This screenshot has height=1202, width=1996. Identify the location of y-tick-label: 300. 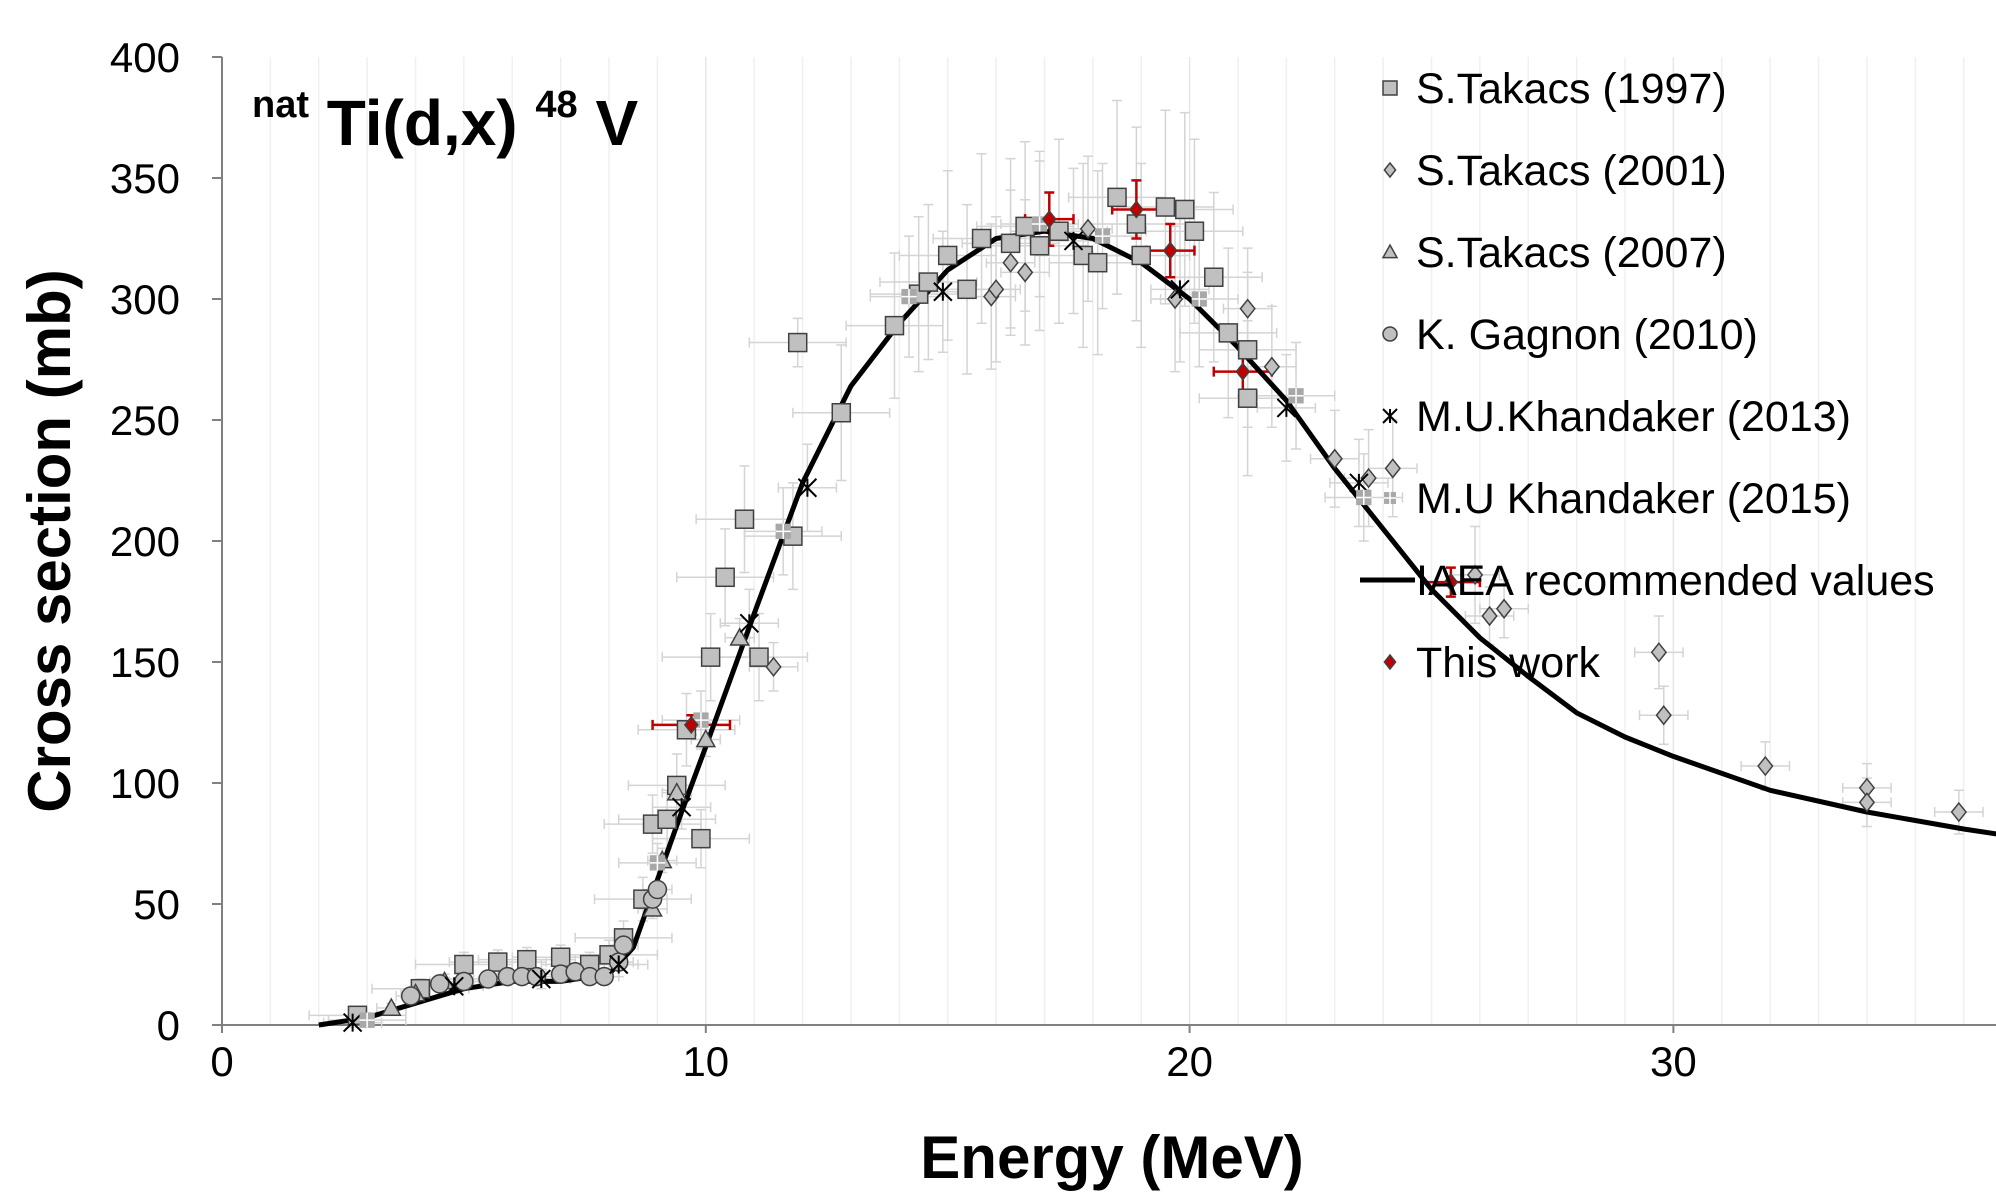
(145, 299).